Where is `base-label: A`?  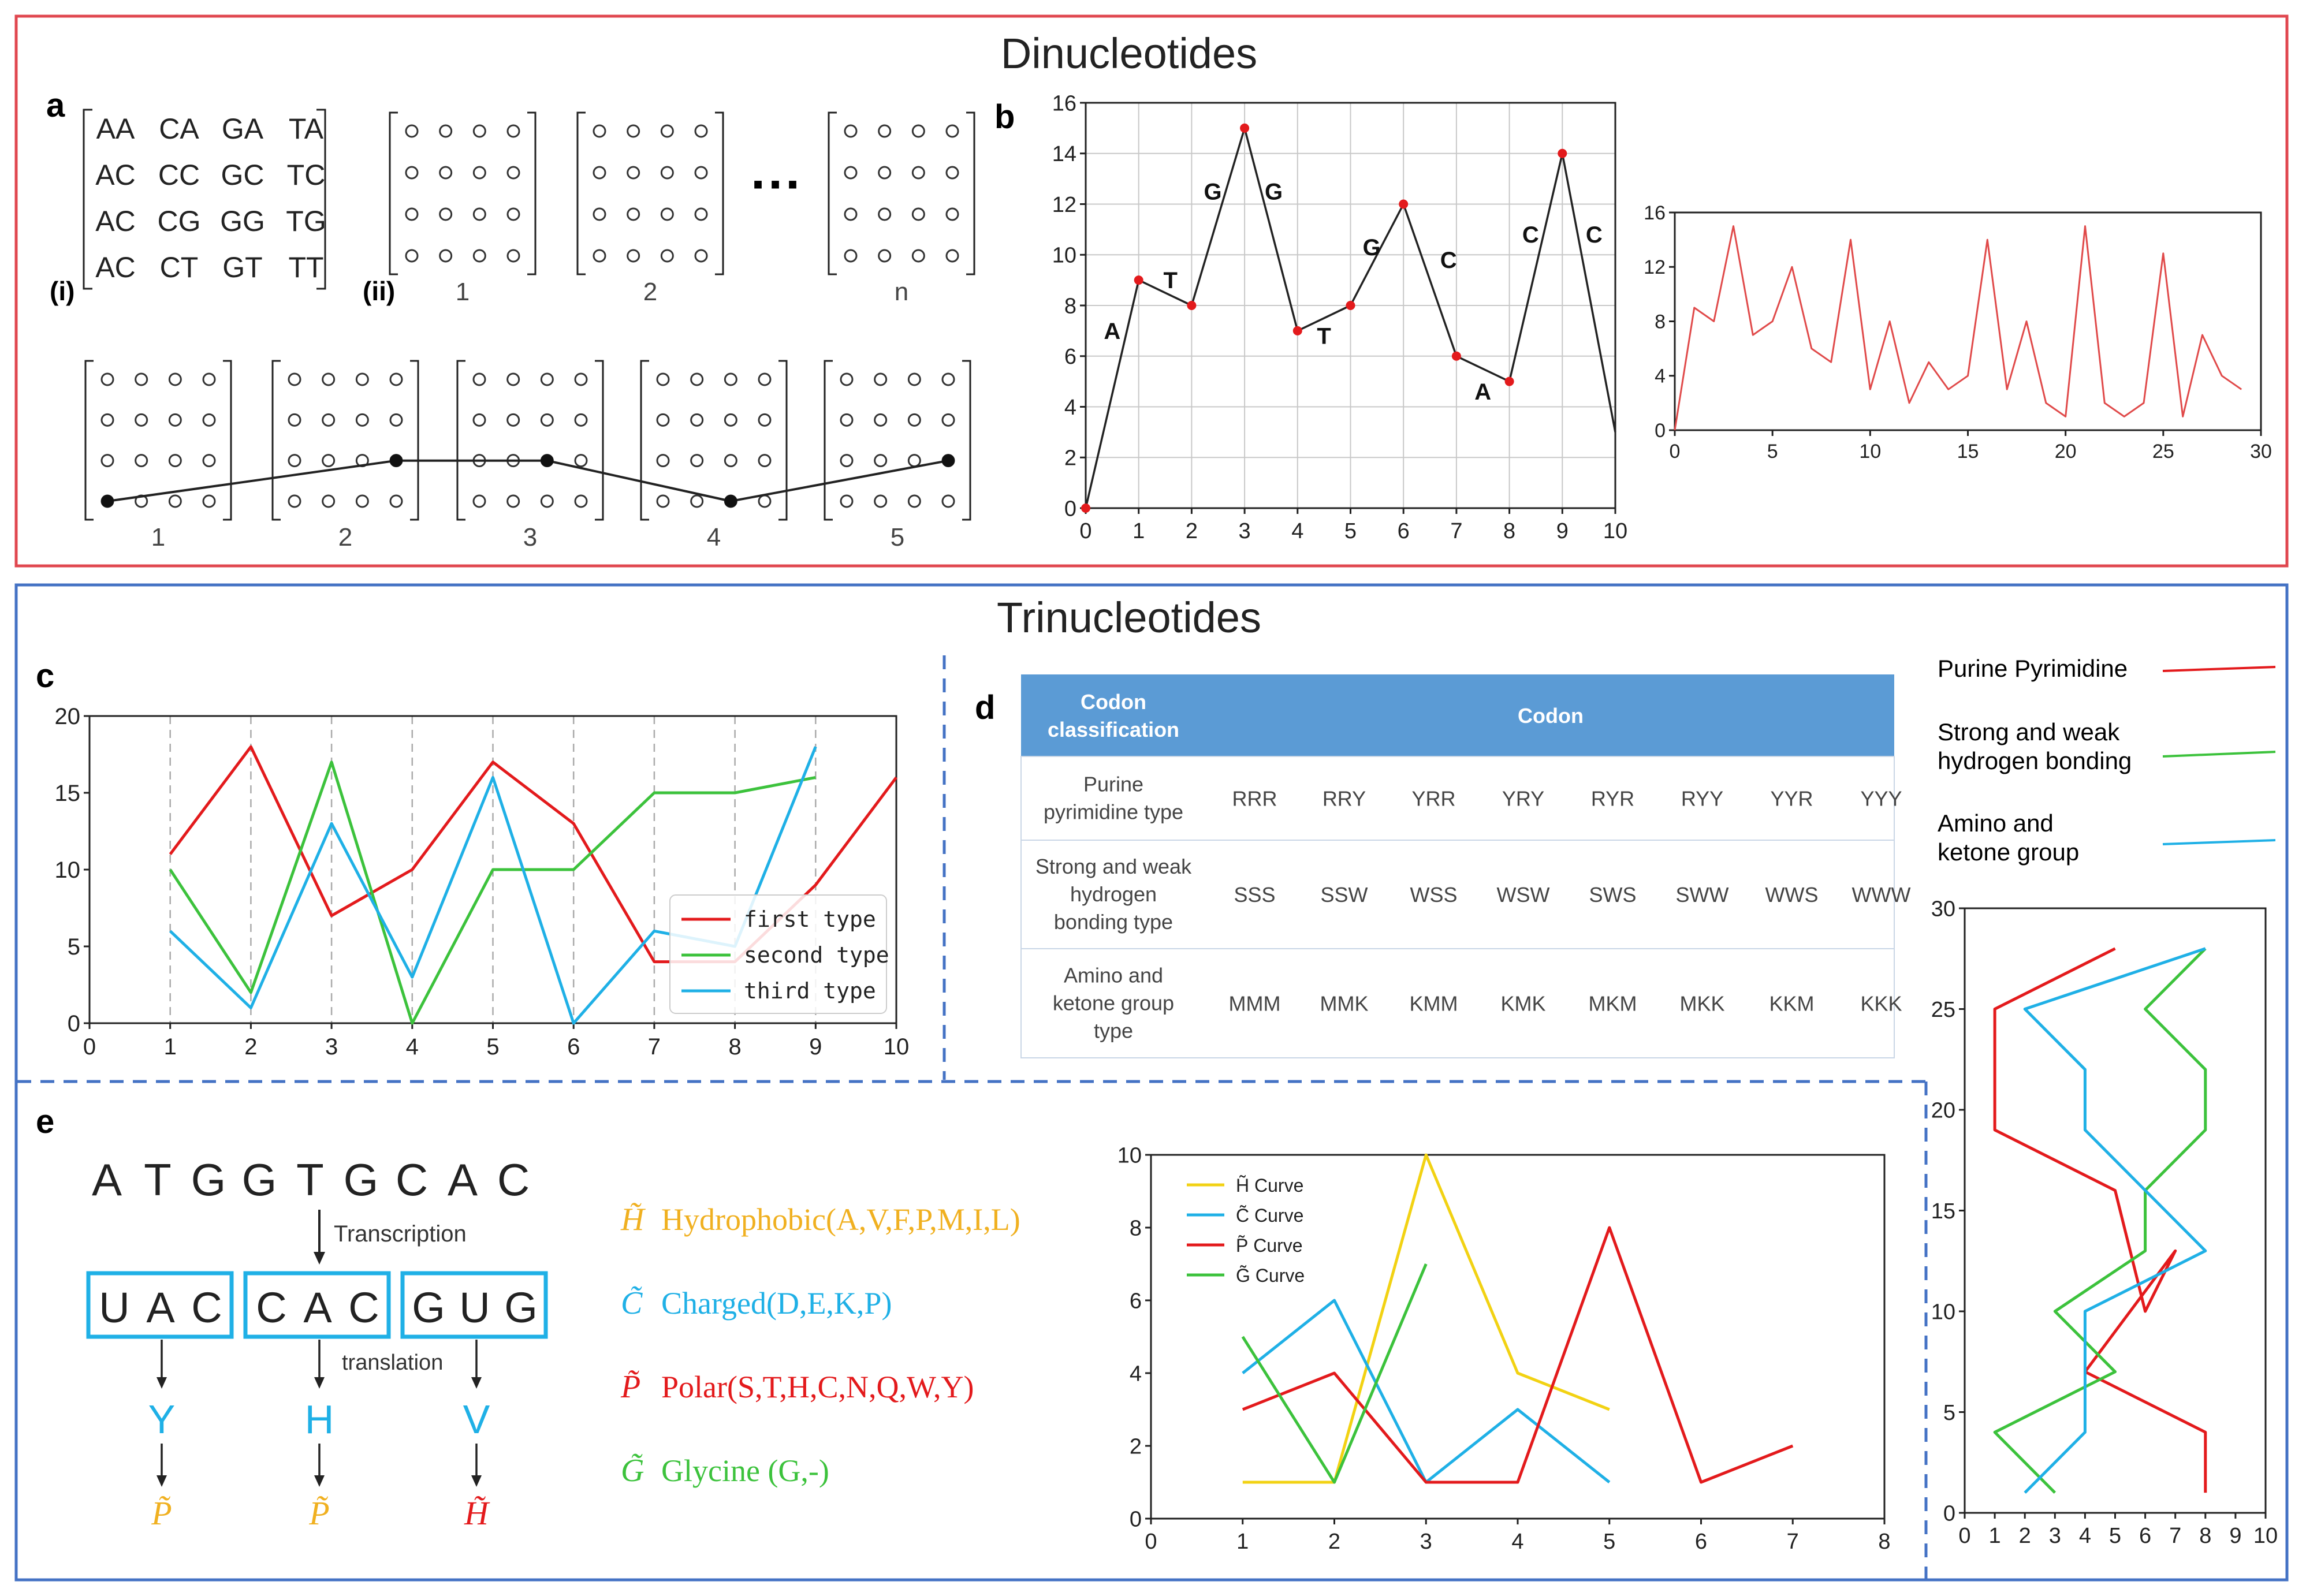 base-label: A is located at coordinates (1482, 392).